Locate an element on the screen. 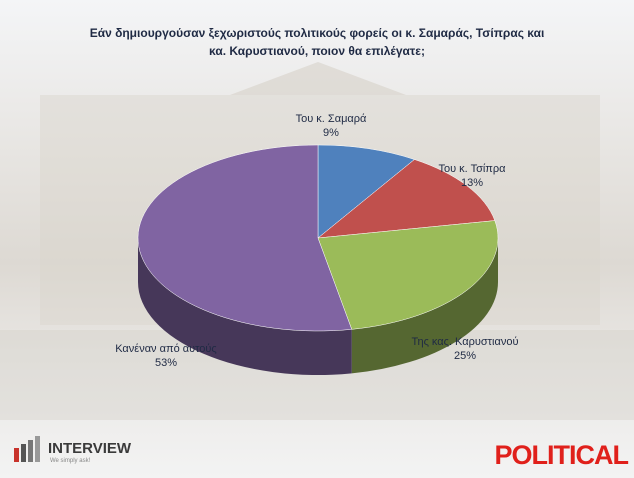  brand: POLITICAL is located at coordinates (561, 455).